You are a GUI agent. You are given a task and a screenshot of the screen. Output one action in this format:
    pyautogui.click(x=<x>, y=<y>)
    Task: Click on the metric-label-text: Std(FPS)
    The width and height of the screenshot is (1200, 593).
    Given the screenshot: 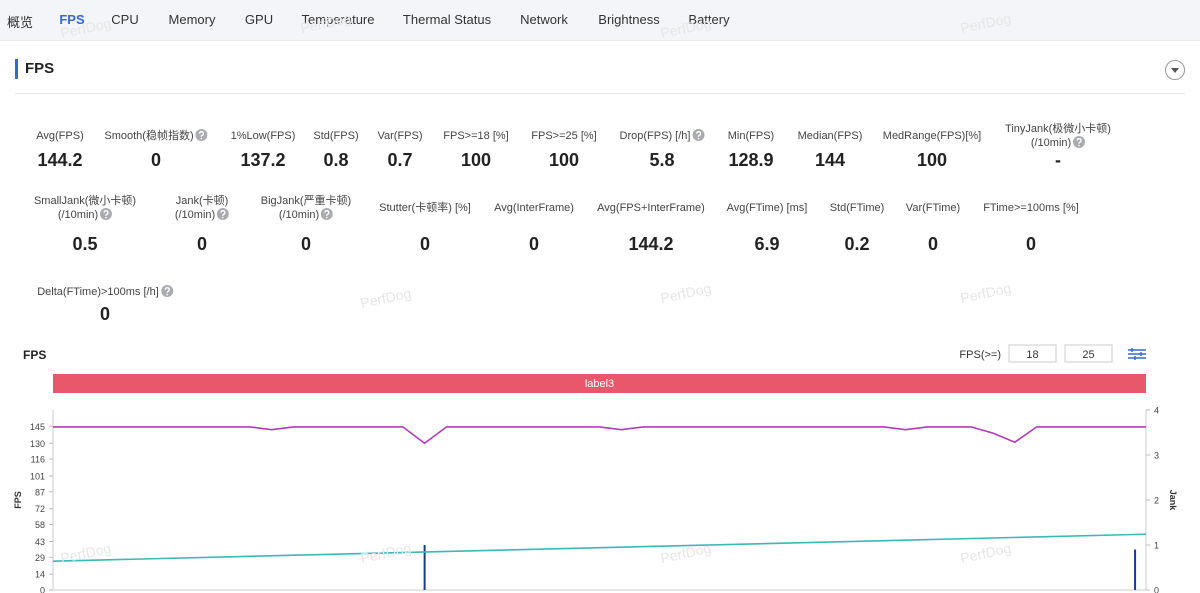 What is the action you would take?
    pyautogui.click(x=336, y=136)
    